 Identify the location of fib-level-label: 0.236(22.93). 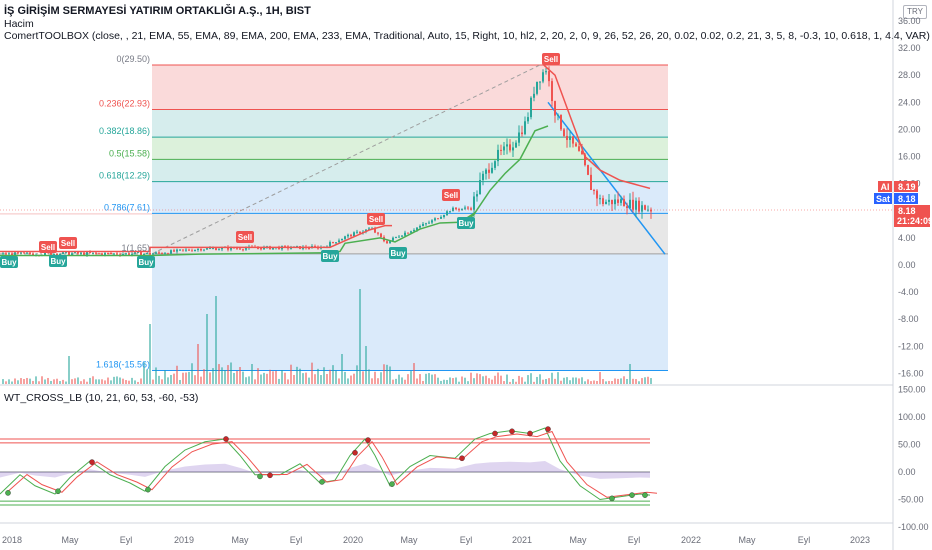
(124, 104).